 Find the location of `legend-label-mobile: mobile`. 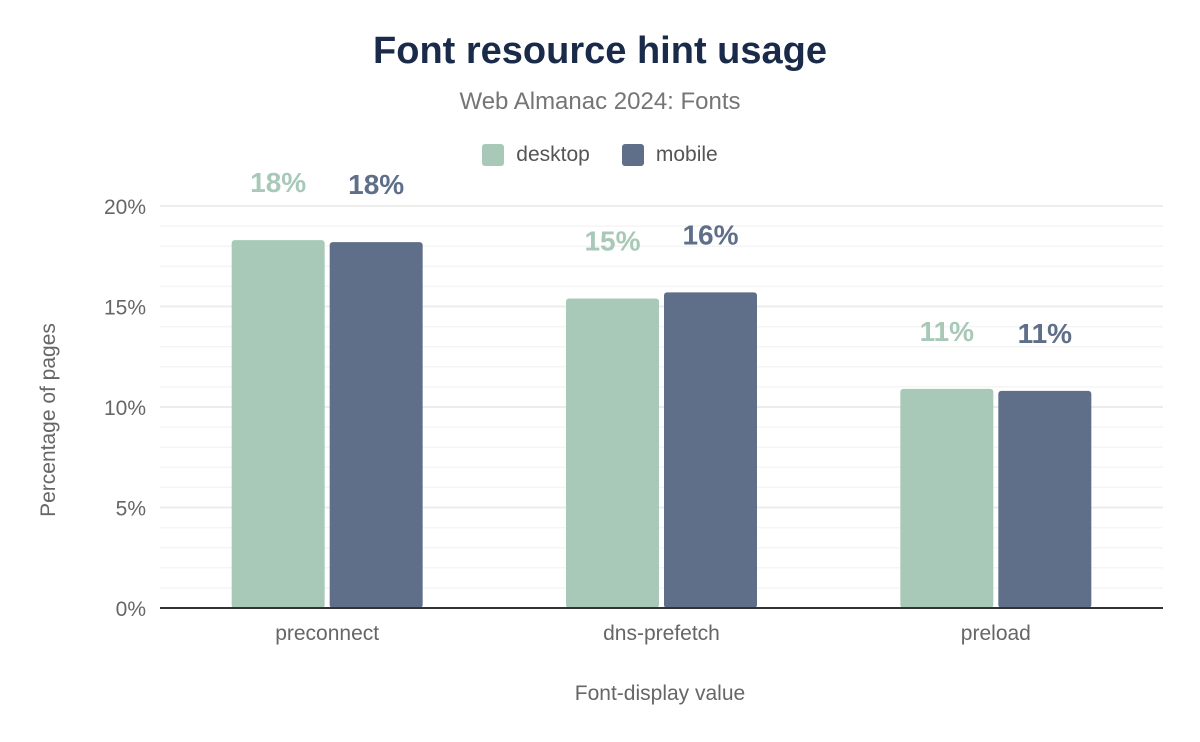

legend-label-mobile: mobile is located at coordinates (686, 154).